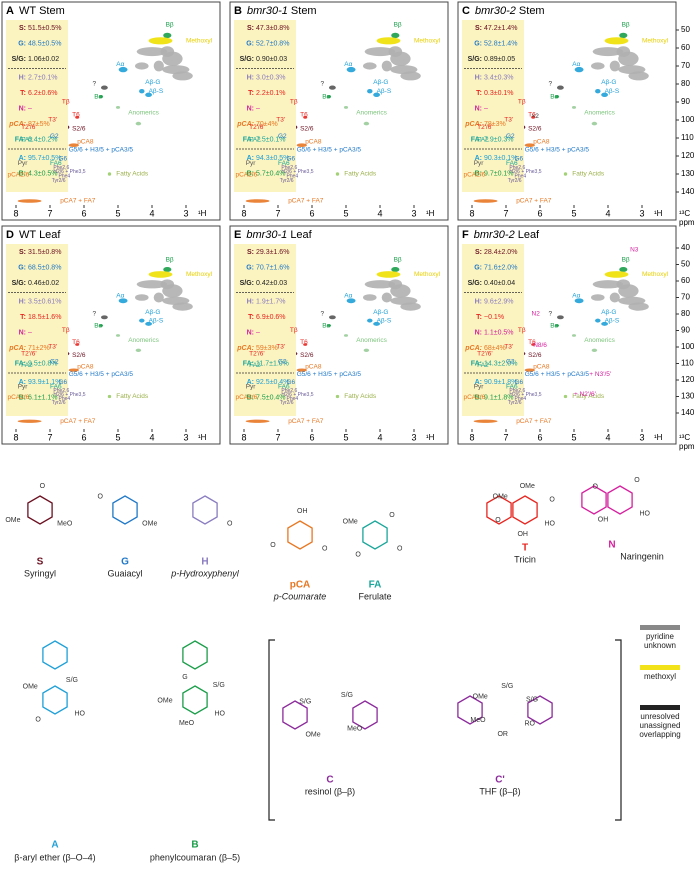 This screenshot has height=890, width=696. What do you see at coordinates (445, 730) in the screenshot?
I see `bracket` at bounding box center [445, 730].